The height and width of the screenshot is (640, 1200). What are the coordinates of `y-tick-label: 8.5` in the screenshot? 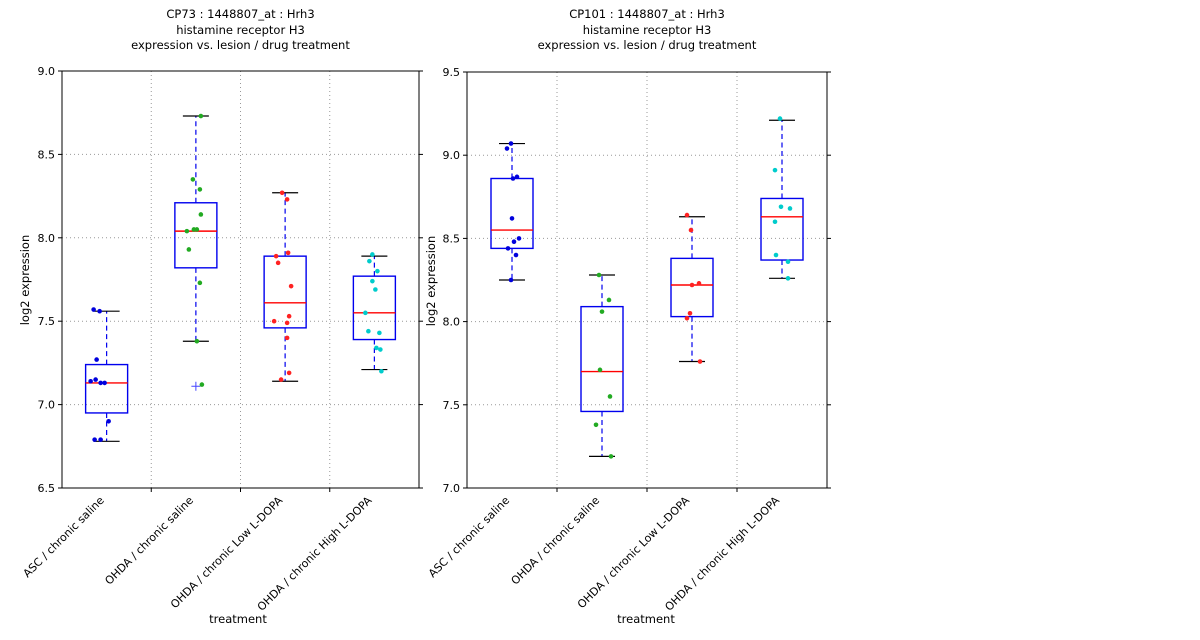 It's located at (452, 238).